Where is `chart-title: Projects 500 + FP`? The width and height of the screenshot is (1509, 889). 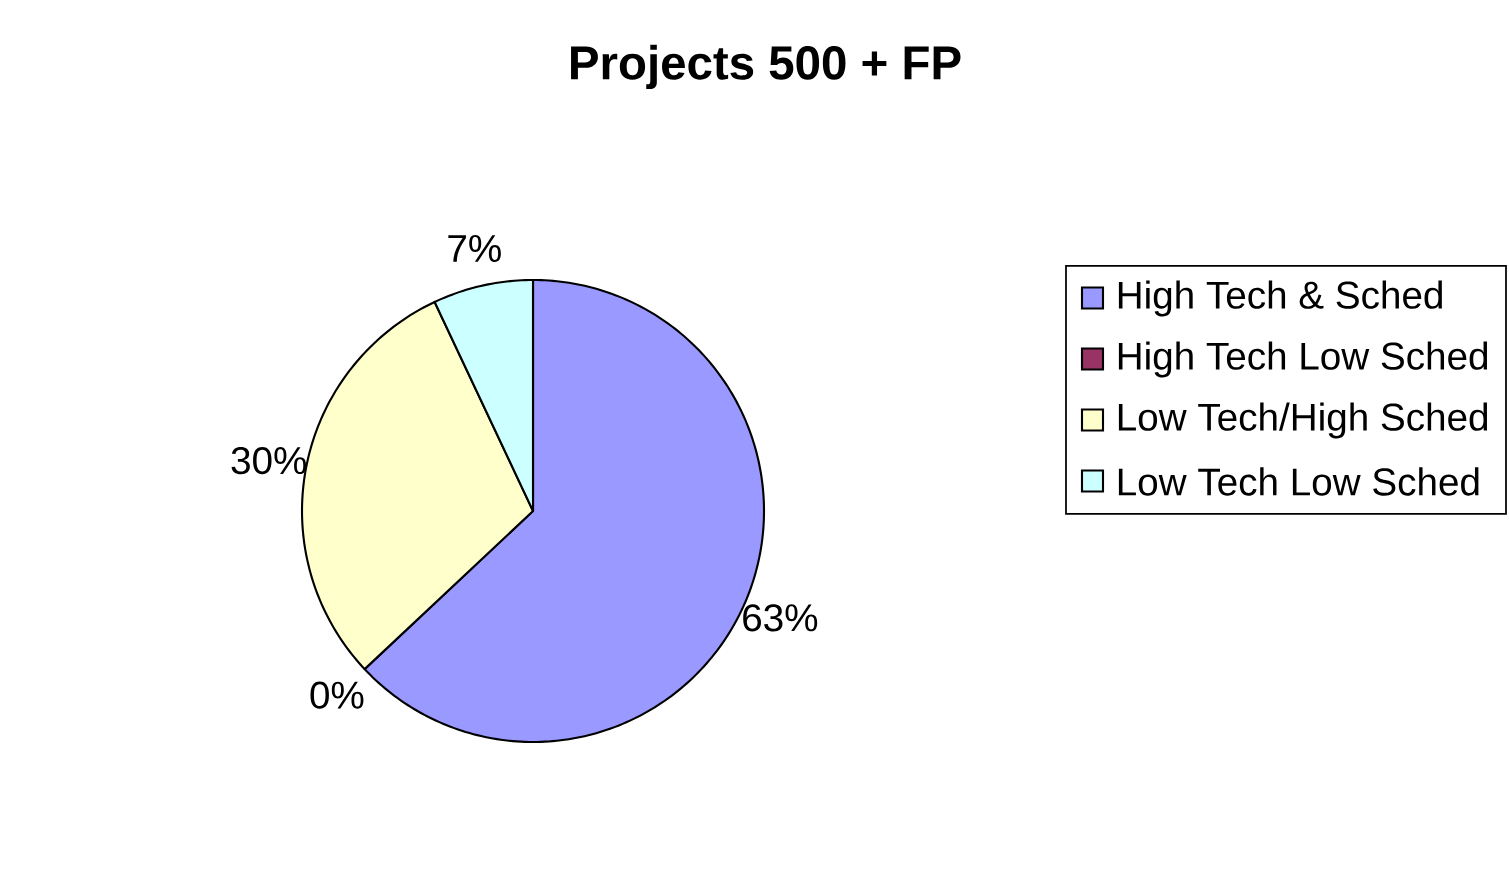 chart-title: Projects 500 + FP is located at coordinates (766, 67).